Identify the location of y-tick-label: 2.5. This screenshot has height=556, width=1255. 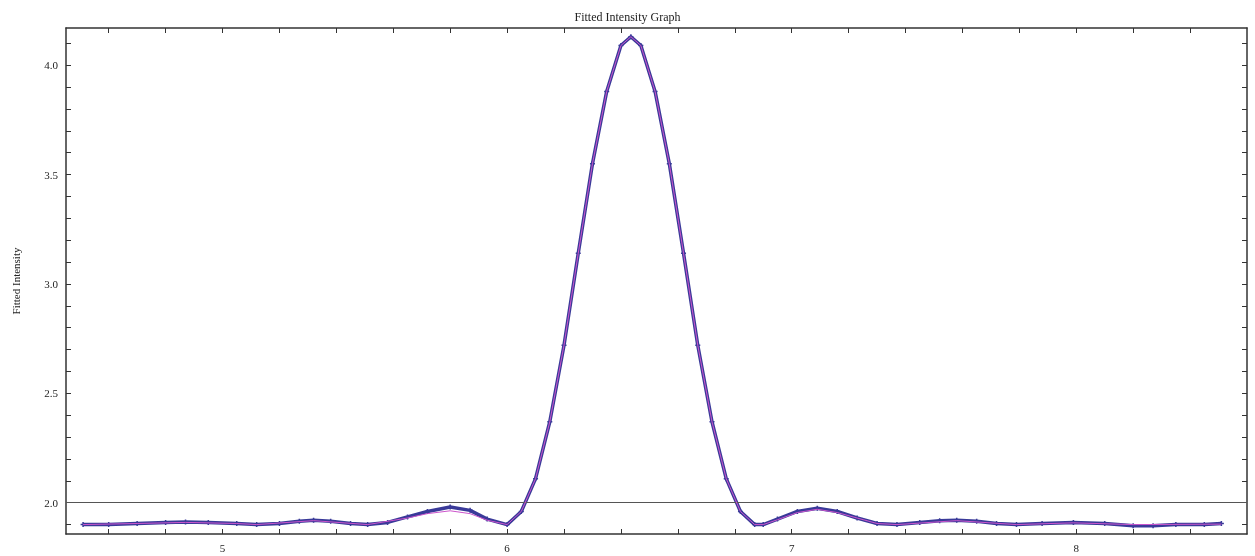
(51, 393).